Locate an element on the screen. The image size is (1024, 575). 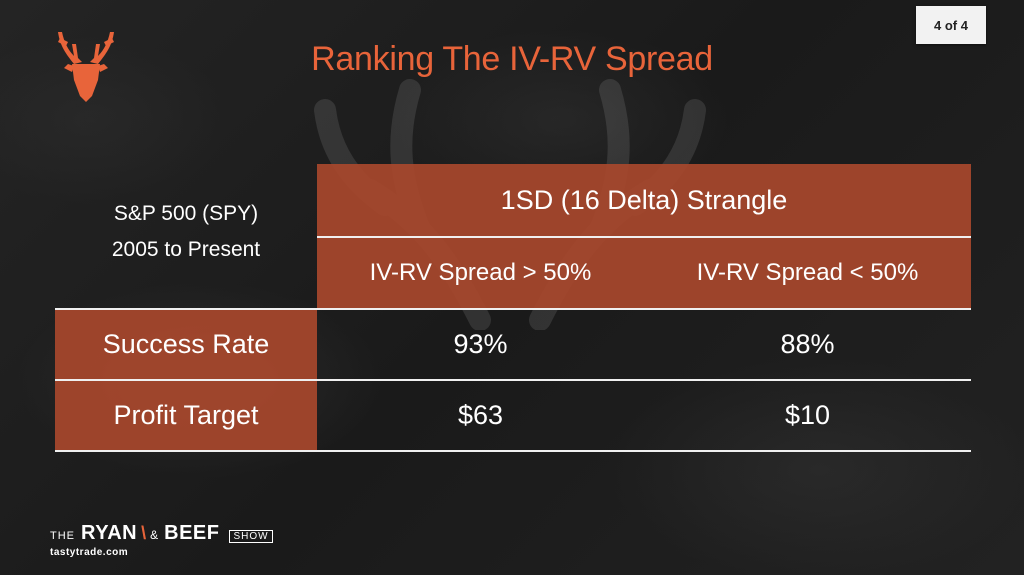
show-logo: THE RYAN \ & BEEF SHOW tastytrade.com is located at coordinates (165, 544).